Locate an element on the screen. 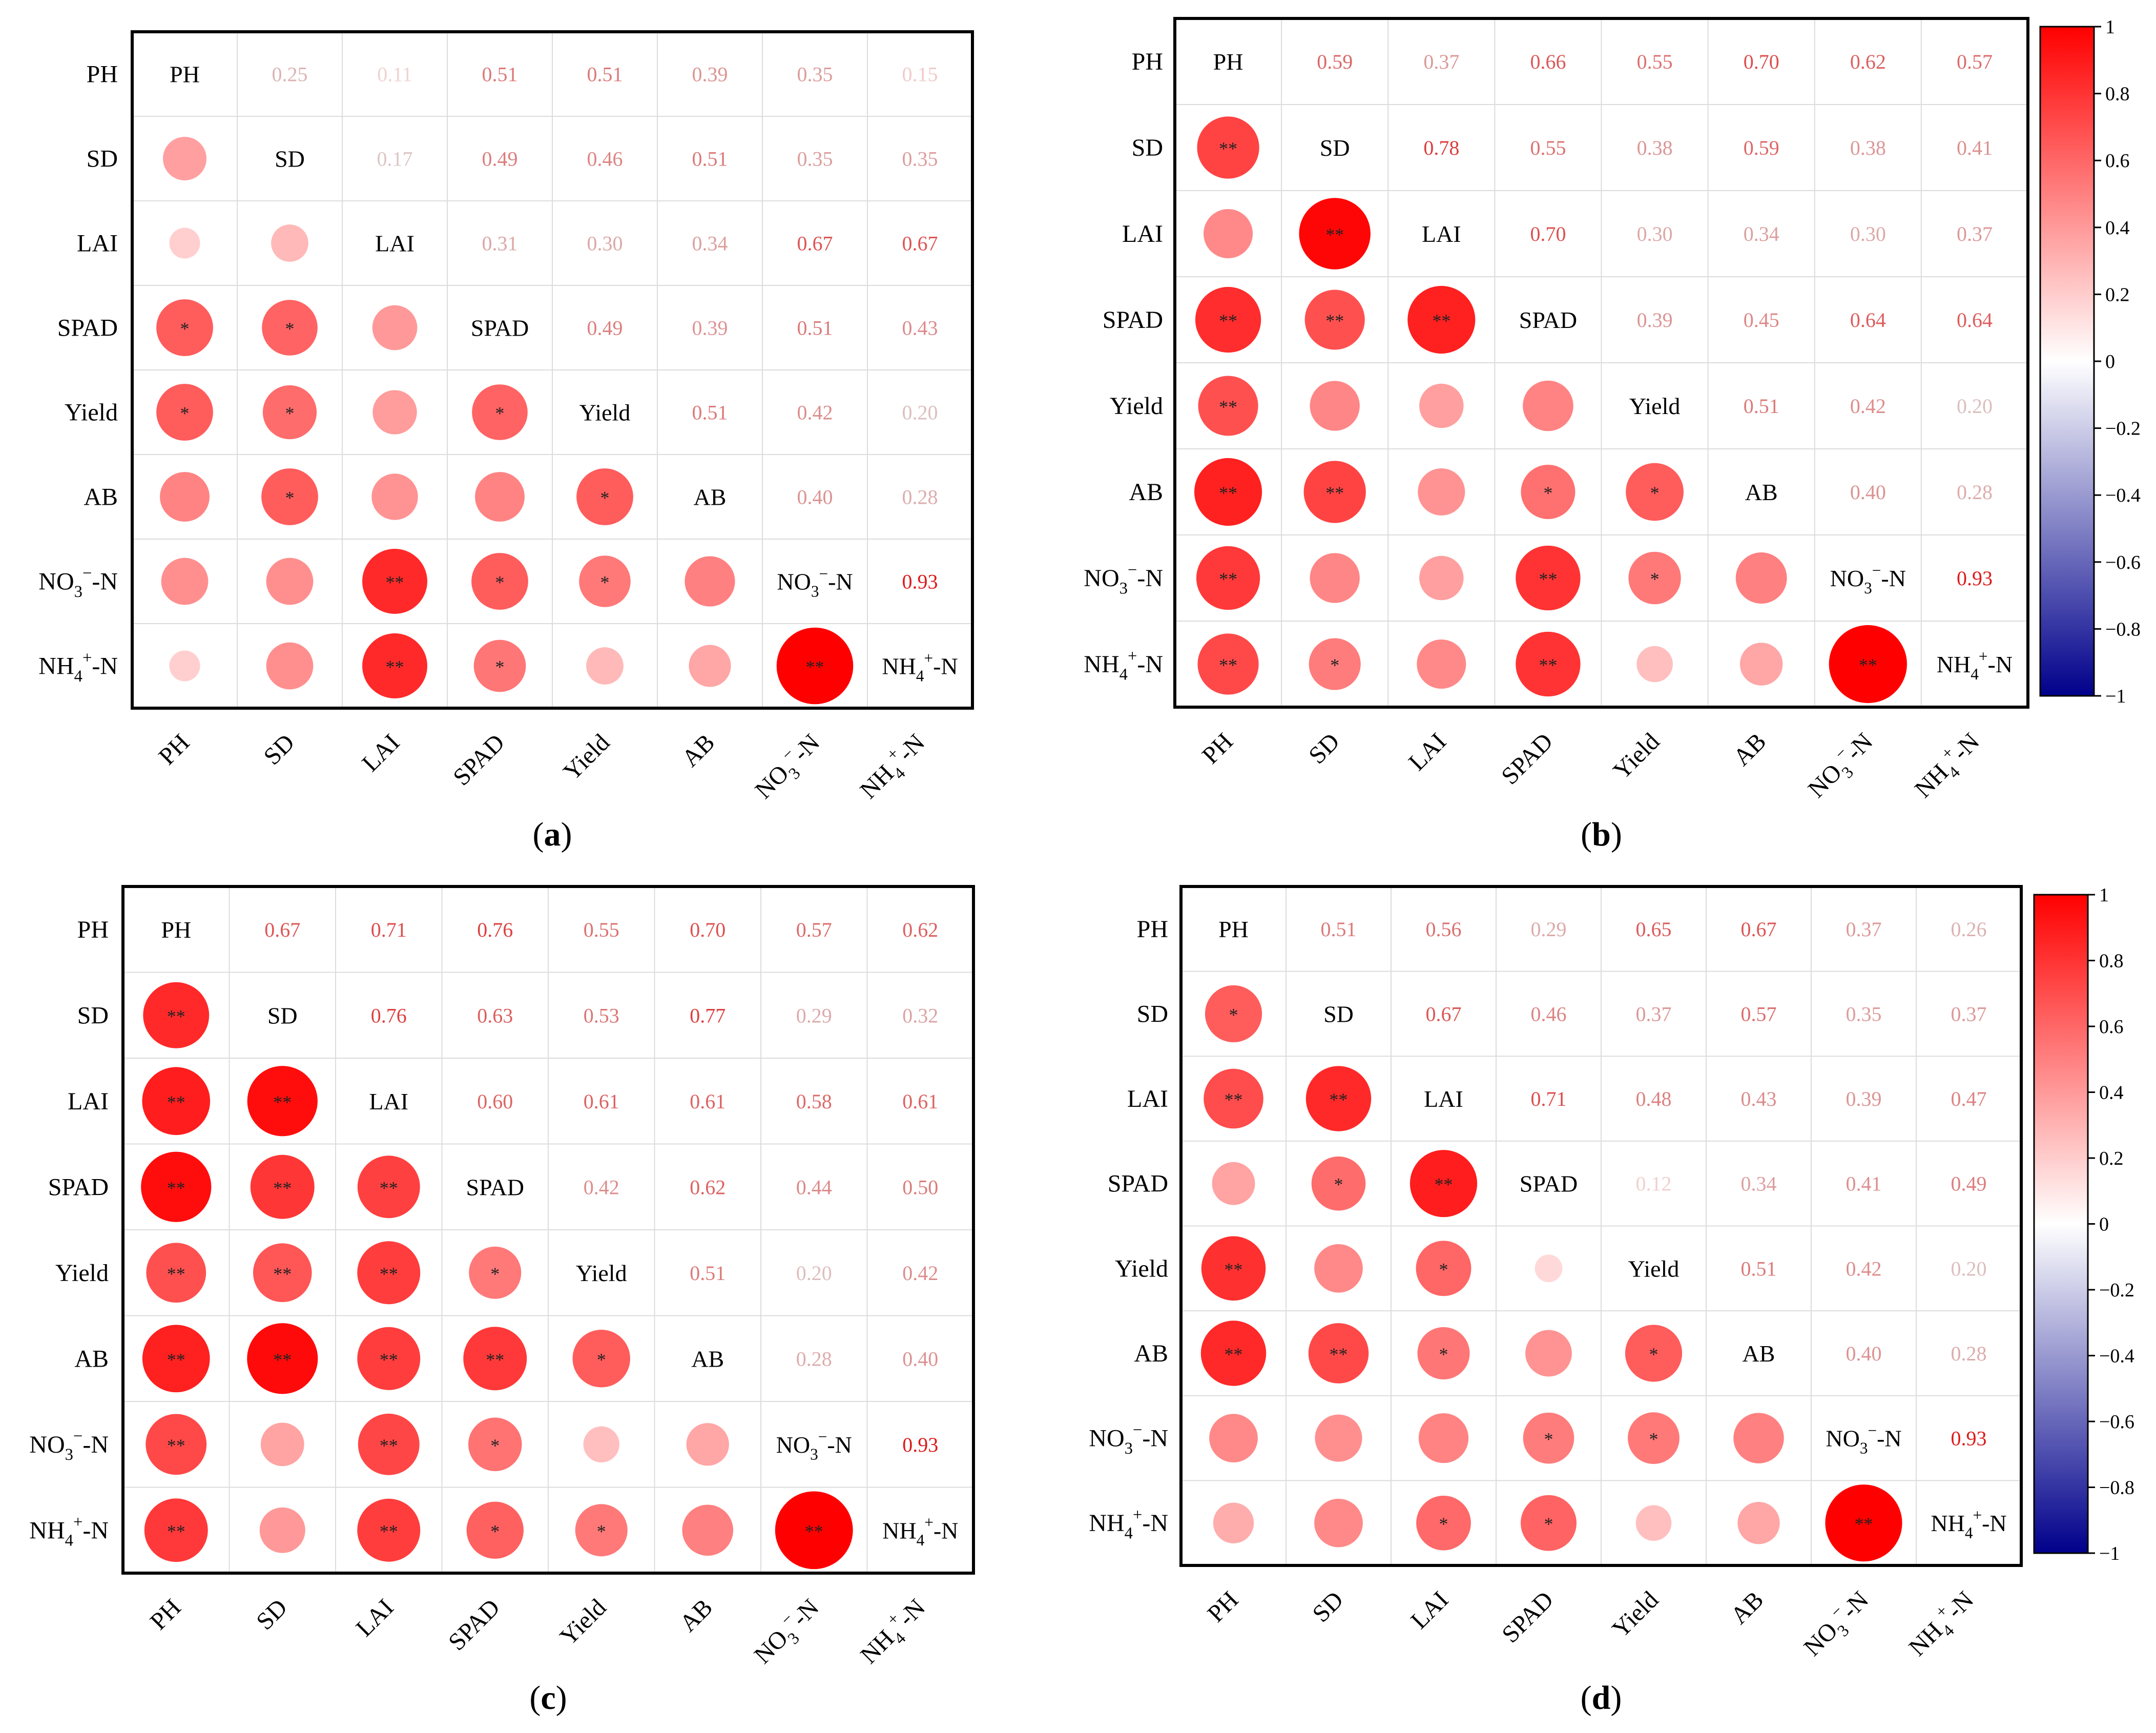 The height and width of the screenshot is (1733, 2156). correlation-value: 0.59 is located at coordinates (1762, 148).